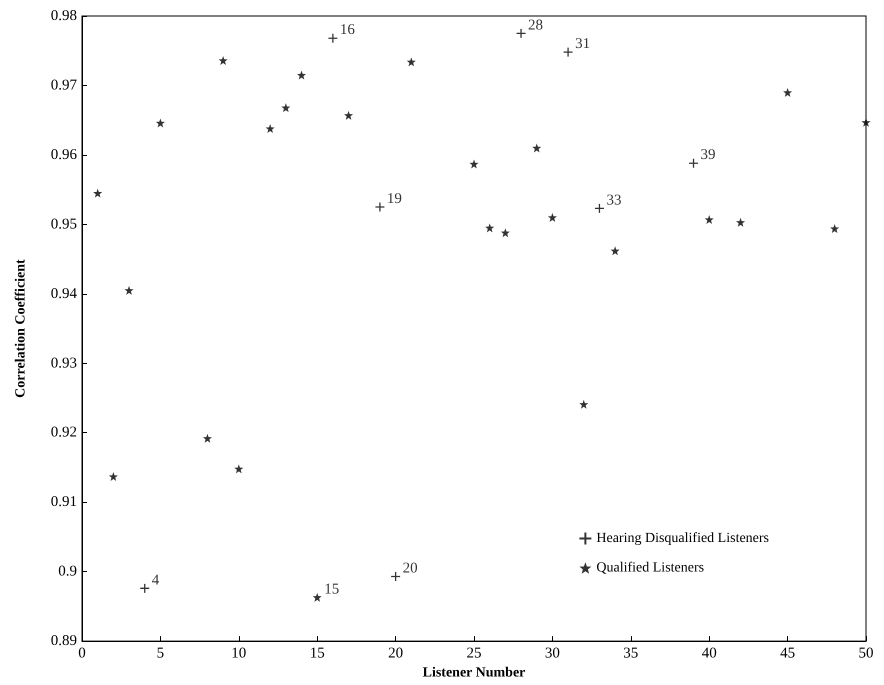  I want to click on x-tick-label: 40, so click(709, 654).